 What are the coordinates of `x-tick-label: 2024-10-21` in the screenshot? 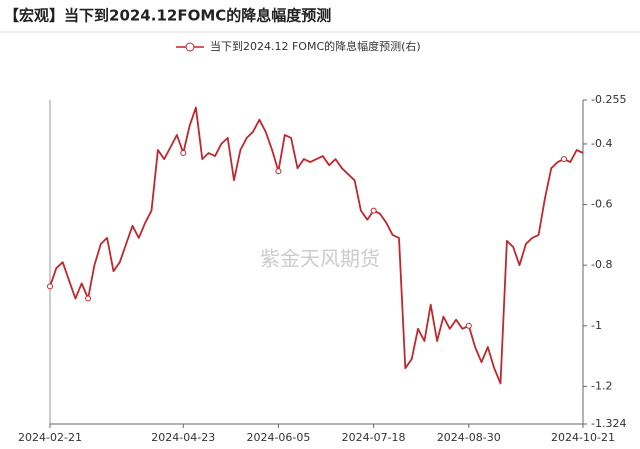 It's located at (583, 437).